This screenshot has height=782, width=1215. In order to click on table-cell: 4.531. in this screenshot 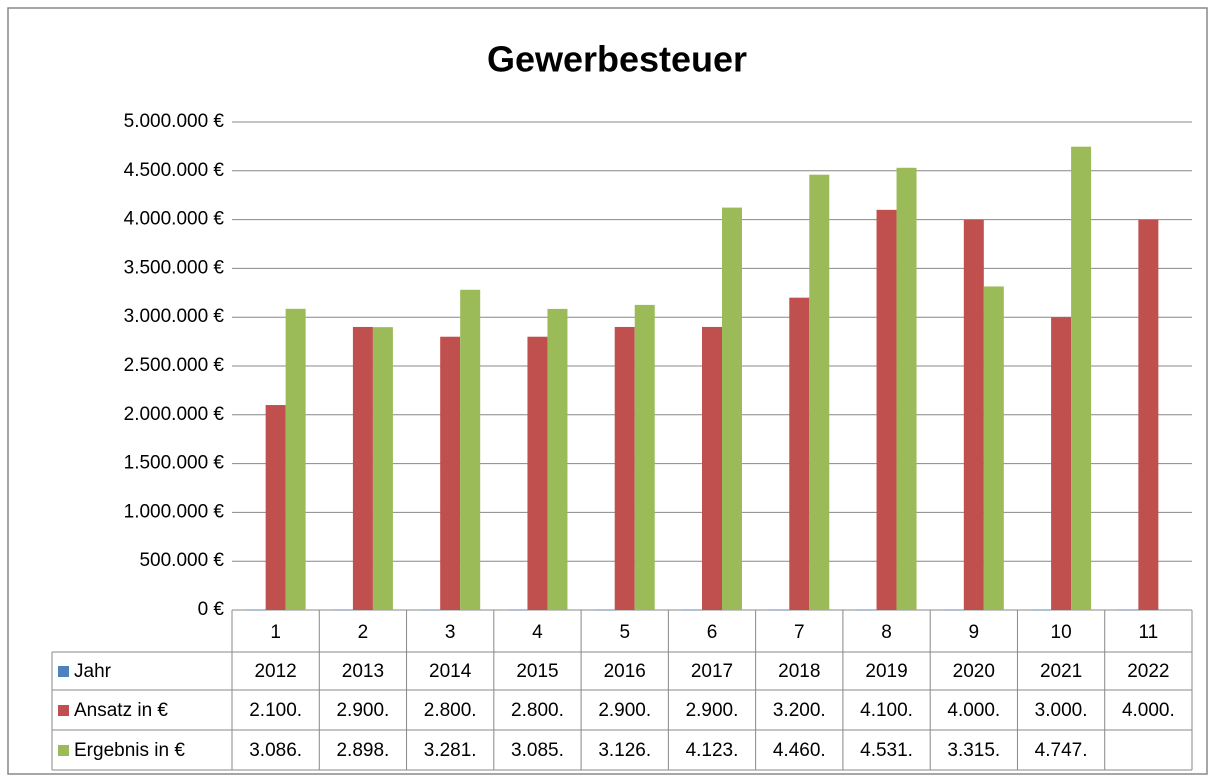, I will do `click(886, 750)`.